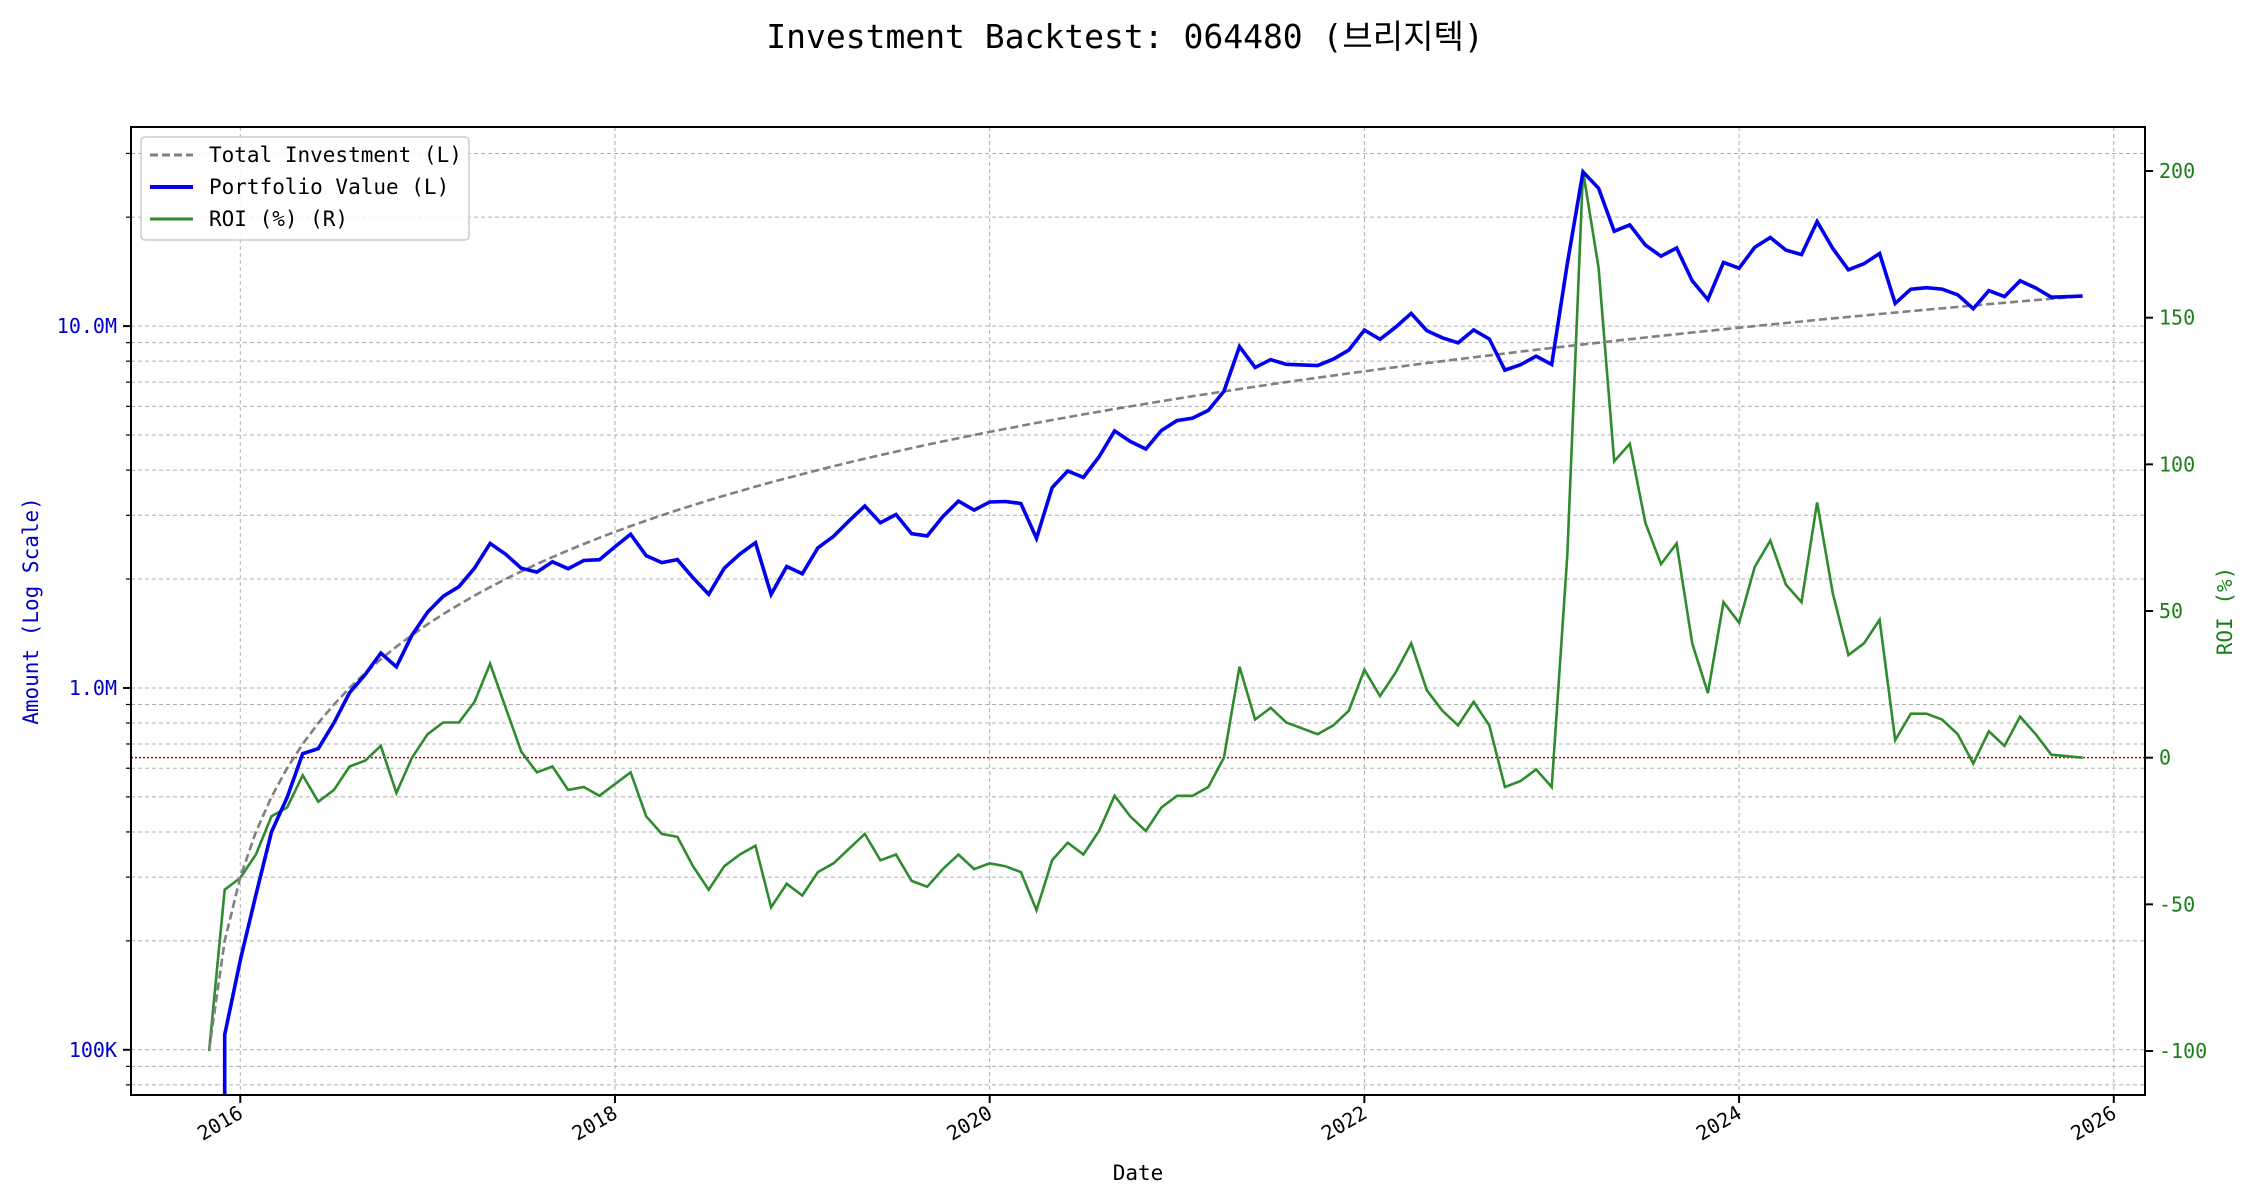  Describe the element at coordinates (595, 1123) in the screenshot. I see `x-tick-label: 2018` at that location.